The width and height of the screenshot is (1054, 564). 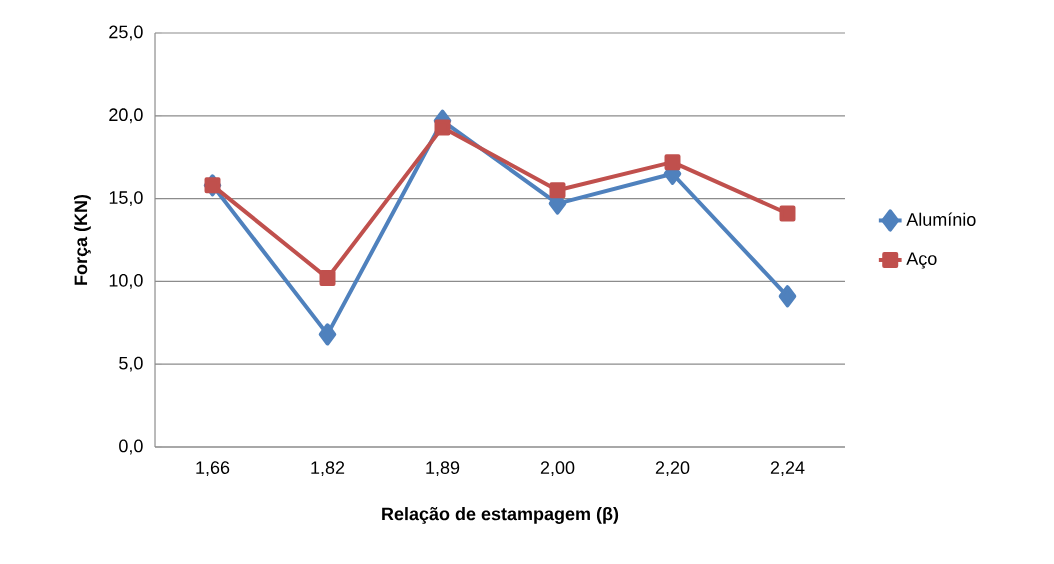 I want to click on legend-label: Alumínio, so click(x=941, y=219).